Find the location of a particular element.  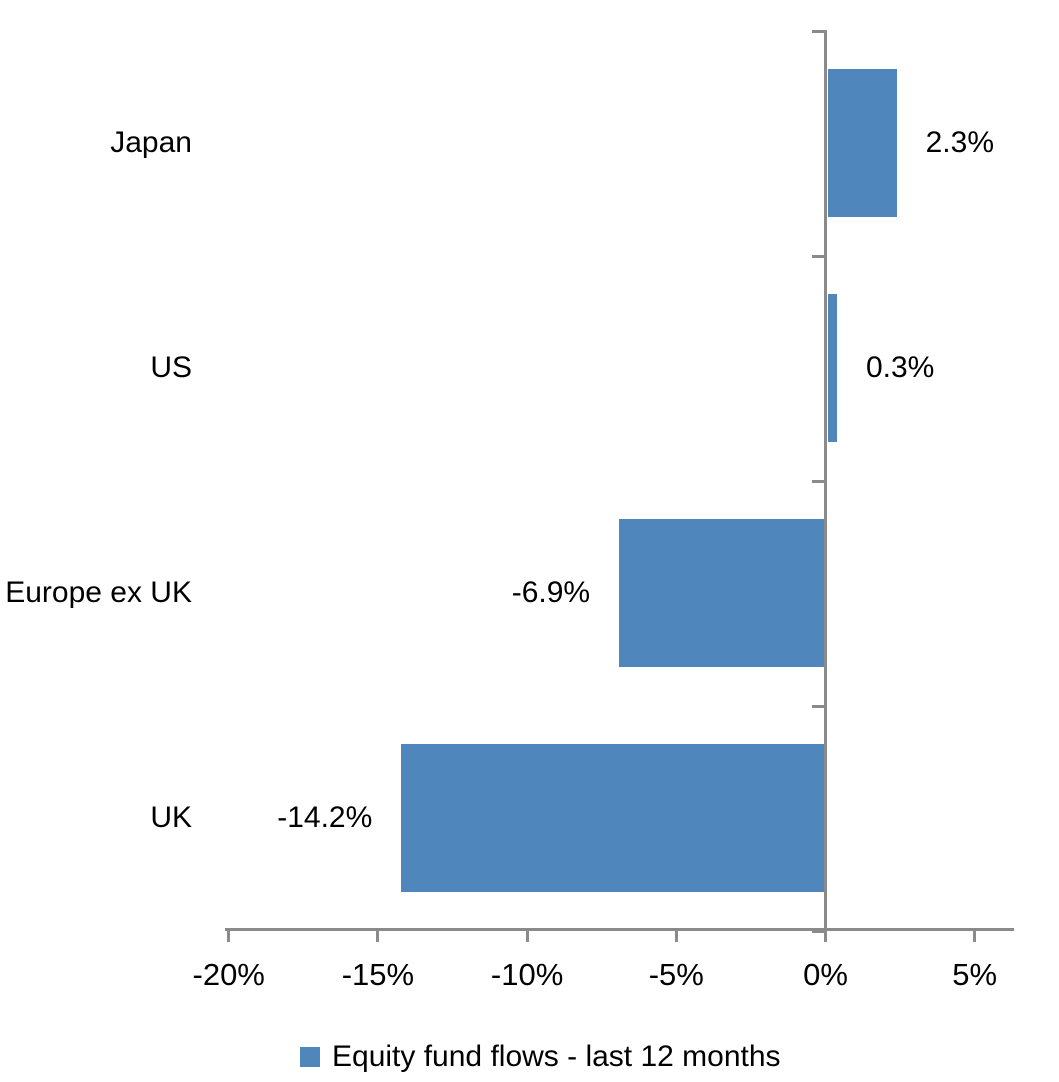

data-label-europe-ex-uk: -6.9% is located at coordinates (551, 592).